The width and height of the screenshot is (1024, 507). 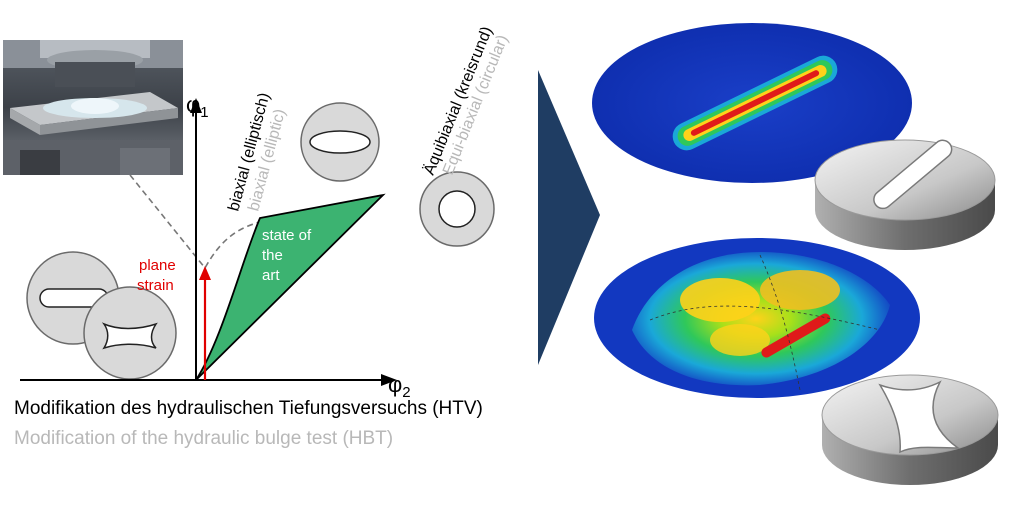 I want to click on state-of-the-art-region, so click(x=290, y=287).